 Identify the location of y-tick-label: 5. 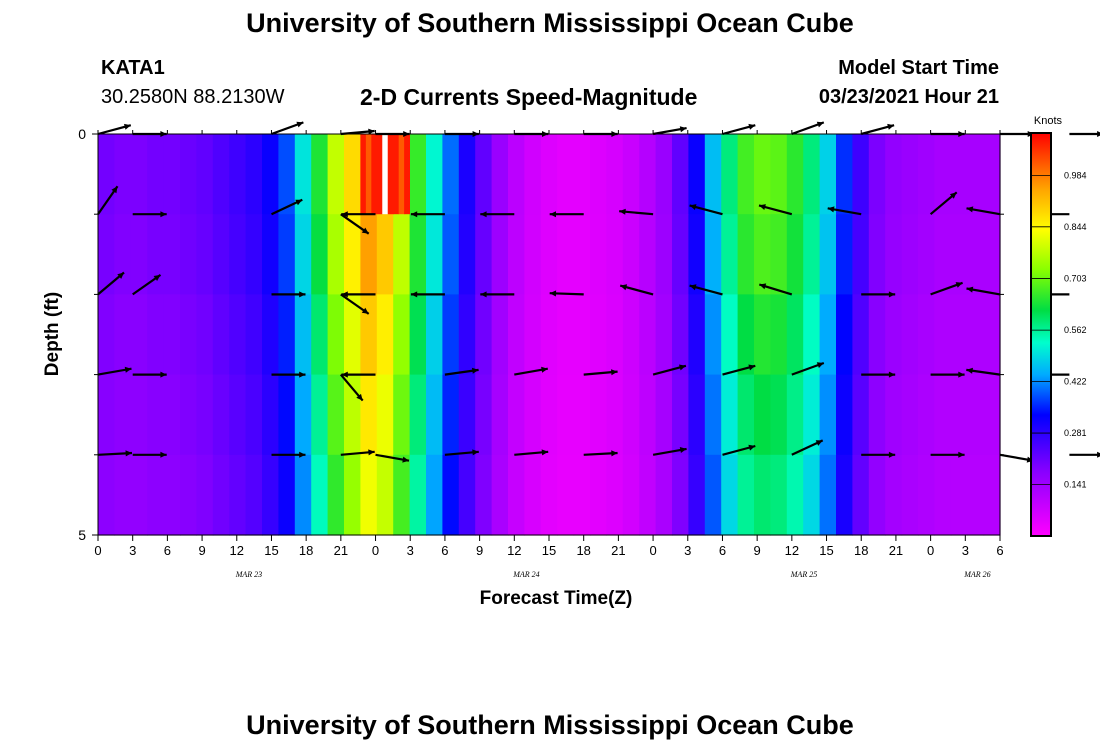
(82, 535).